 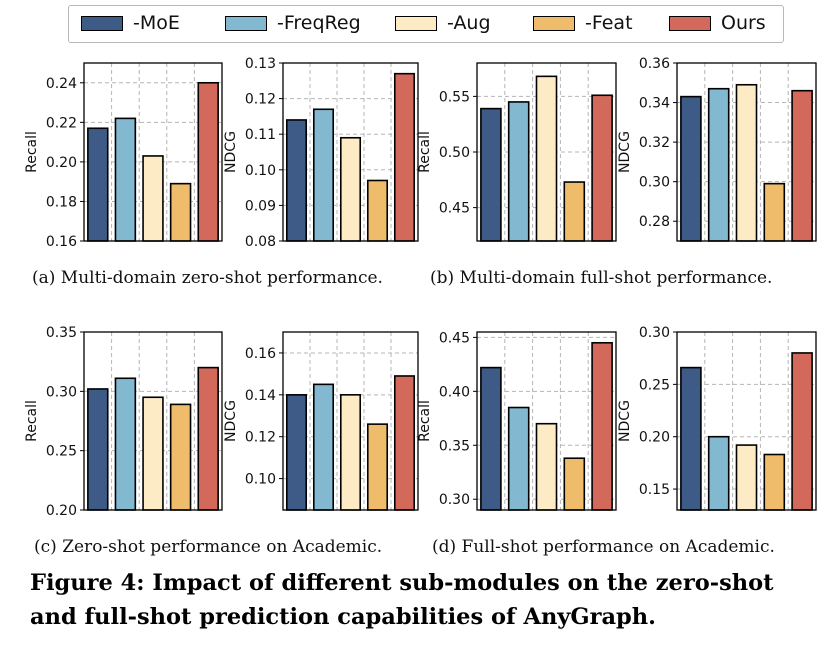 What do you see at coordinates (654, 490) in the screenshot?
I see `y-tick-label: 0.15` at bounding box center [654, 490].